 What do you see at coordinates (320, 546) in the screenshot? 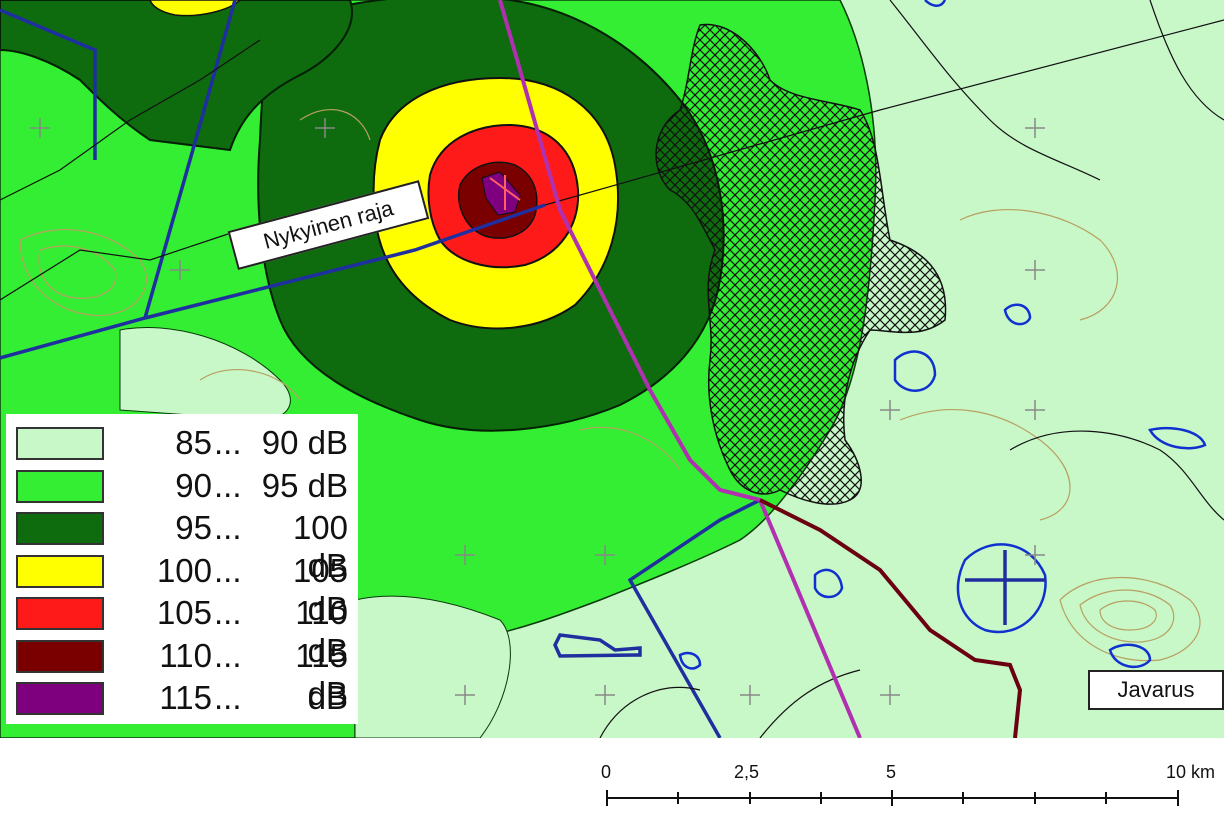
I see `legend-high: 100 dB` at bounding box center [320, 546].